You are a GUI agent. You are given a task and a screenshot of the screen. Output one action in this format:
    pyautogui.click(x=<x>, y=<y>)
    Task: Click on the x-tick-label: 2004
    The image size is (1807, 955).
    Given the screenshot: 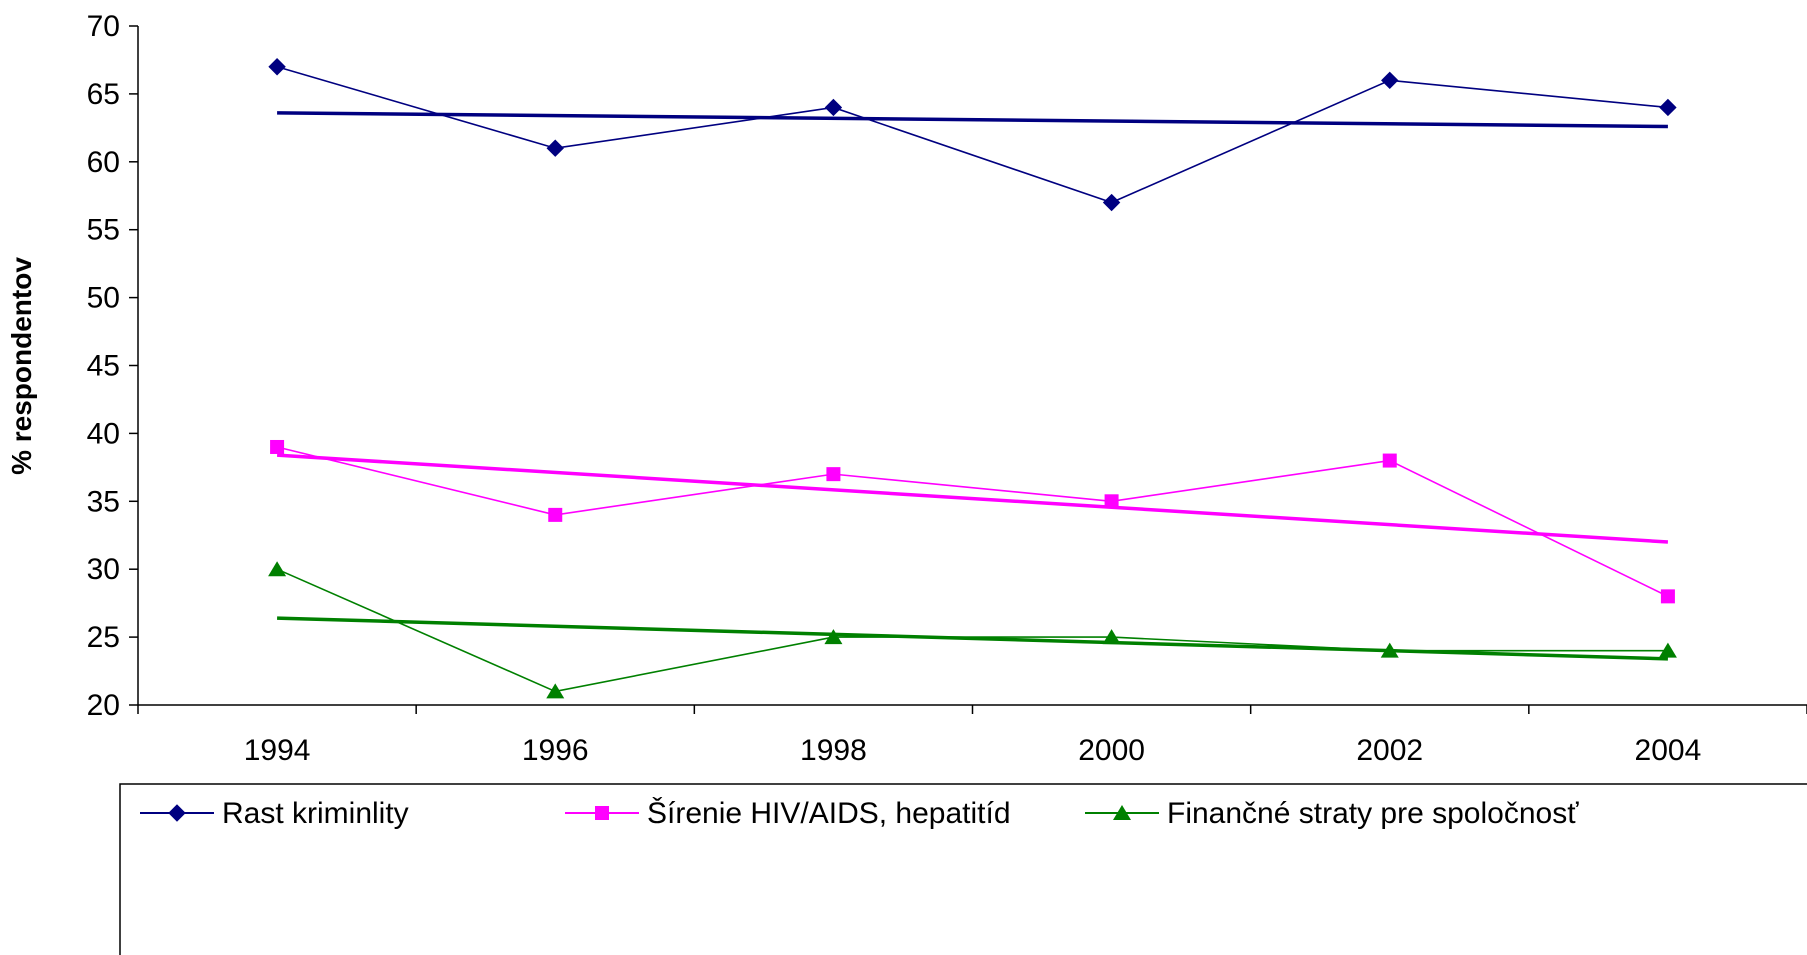 What is the action you would take?
    pyautogui.click(x=1668, y=750)
    